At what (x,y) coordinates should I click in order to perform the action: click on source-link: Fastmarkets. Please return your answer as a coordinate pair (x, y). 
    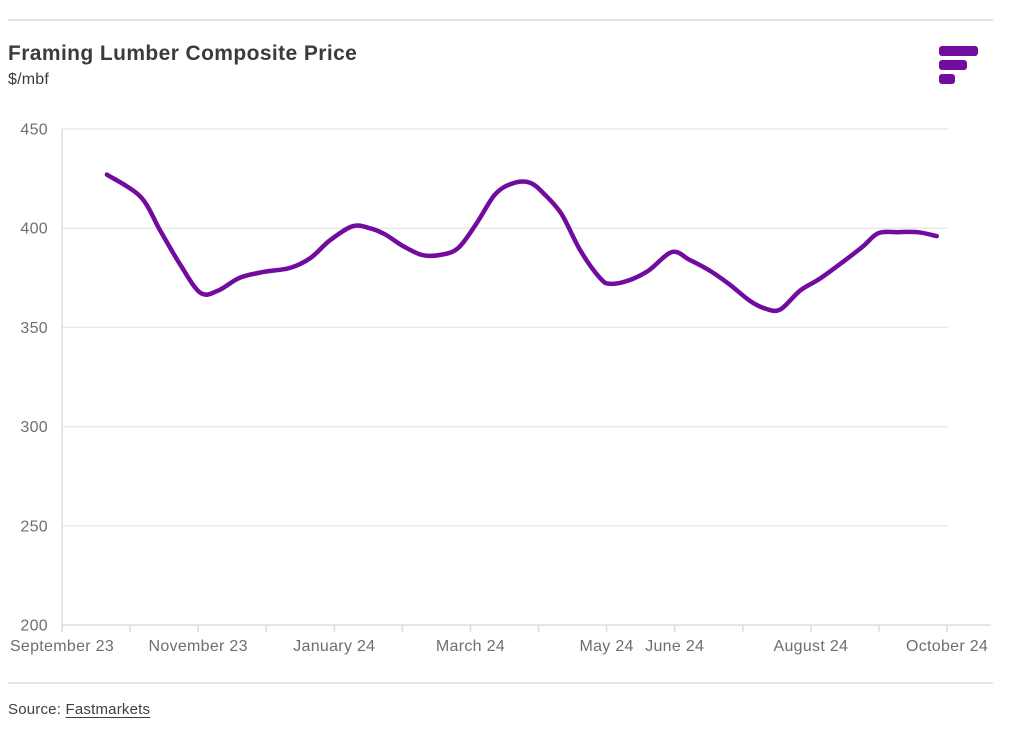
    Looking at the image, I should click on (108, 709).